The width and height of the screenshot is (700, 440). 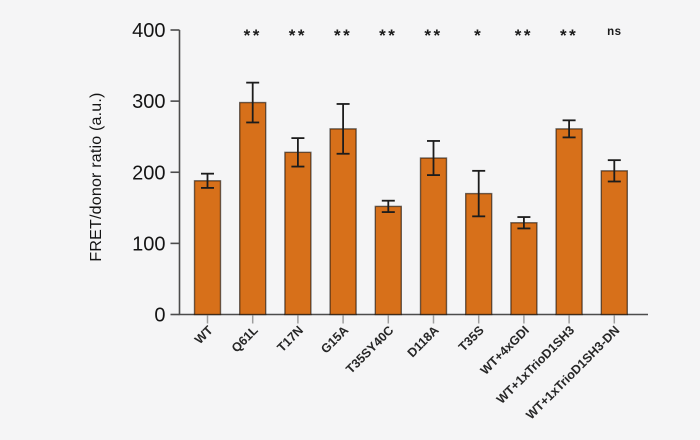 I want to click on significance-label-q61l: **, so click(x=253, y=35).